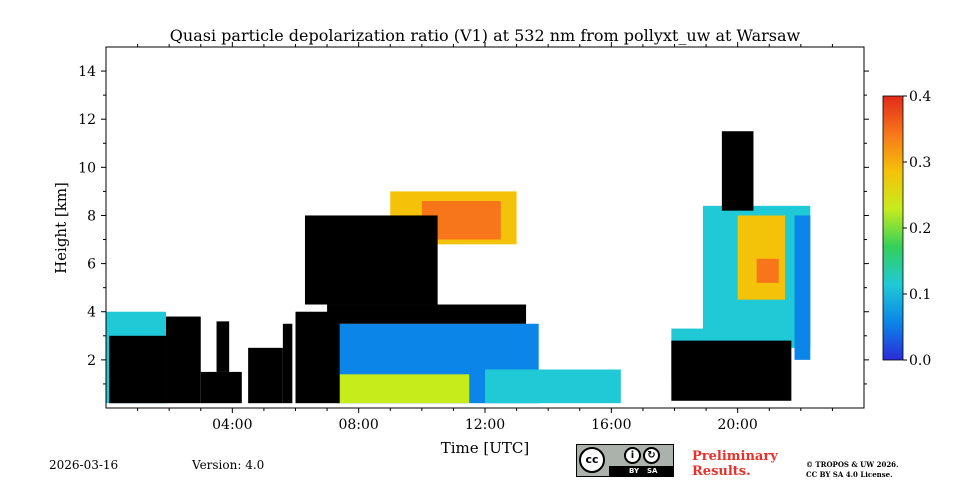 The height and width of the screenshot is (480, 960). What do you see at coordinates (920, 361) in the screenshot?
I see `colorbar-tick-label: 0.0` at bounding box center [920, 361].